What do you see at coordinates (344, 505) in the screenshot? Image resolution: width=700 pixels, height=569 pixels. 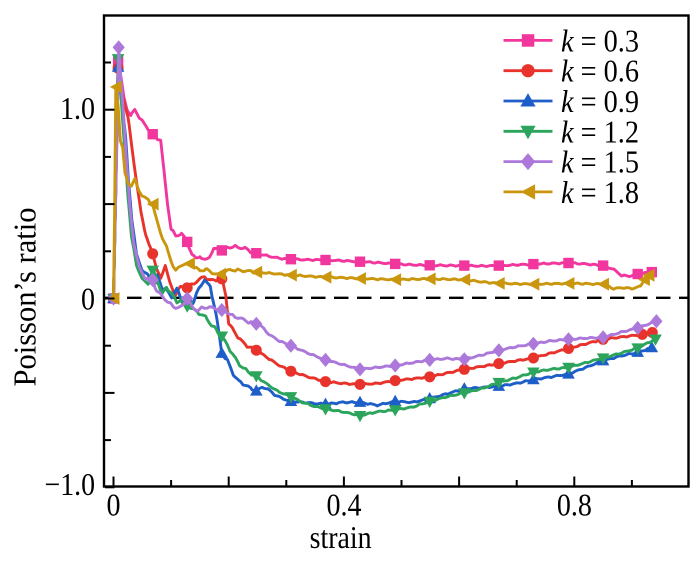 I see `svg-text: 0.4` at bounding box center [344, 505].